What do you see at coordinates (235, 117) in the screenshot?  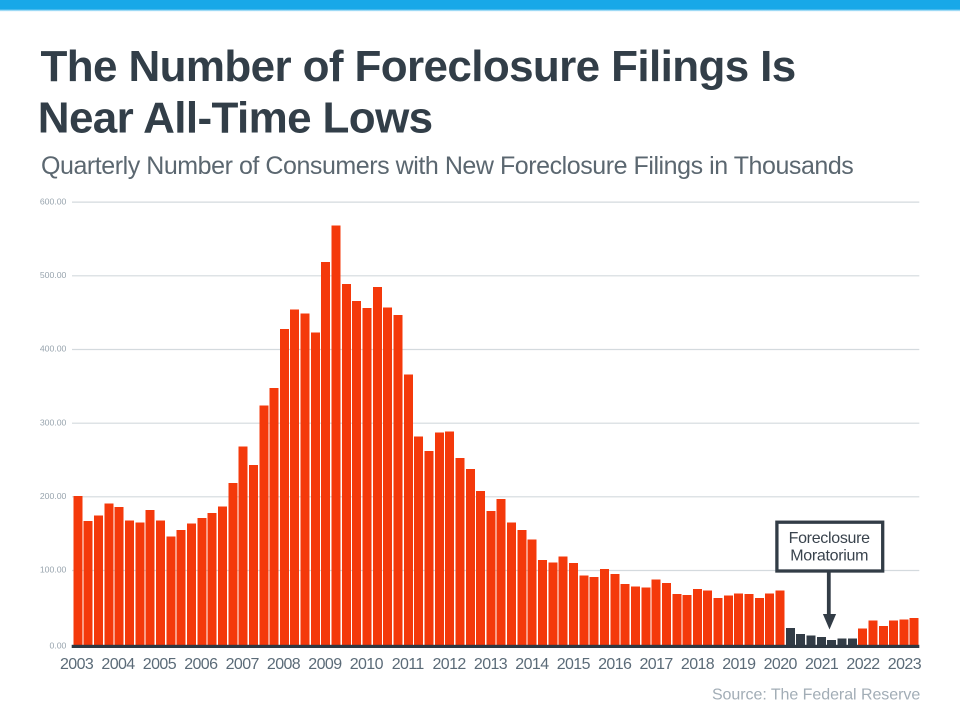 I see `svg-text: Near All-Time Lows` at bounding box center [235, 117].